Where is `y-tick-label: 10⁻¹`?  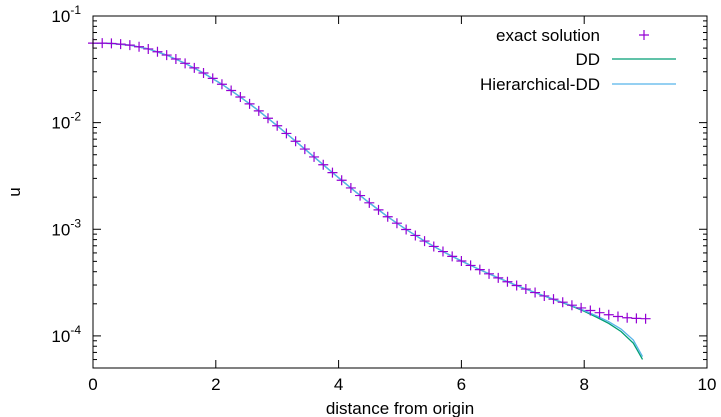 y-tick-label: 10⁻¹ is located at coordinates (66, 14).